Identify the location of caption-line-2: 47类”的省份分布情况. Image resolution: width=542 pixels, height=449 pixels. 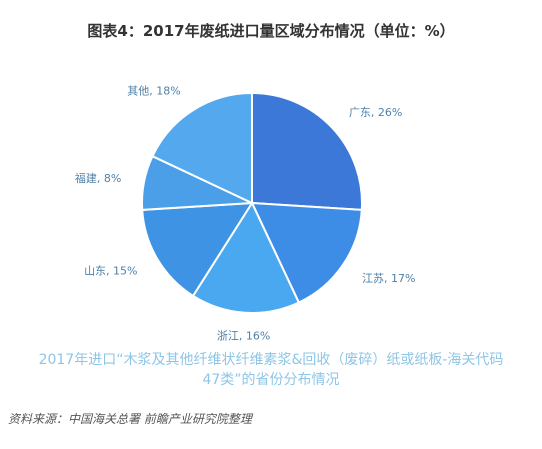
(271, 380).